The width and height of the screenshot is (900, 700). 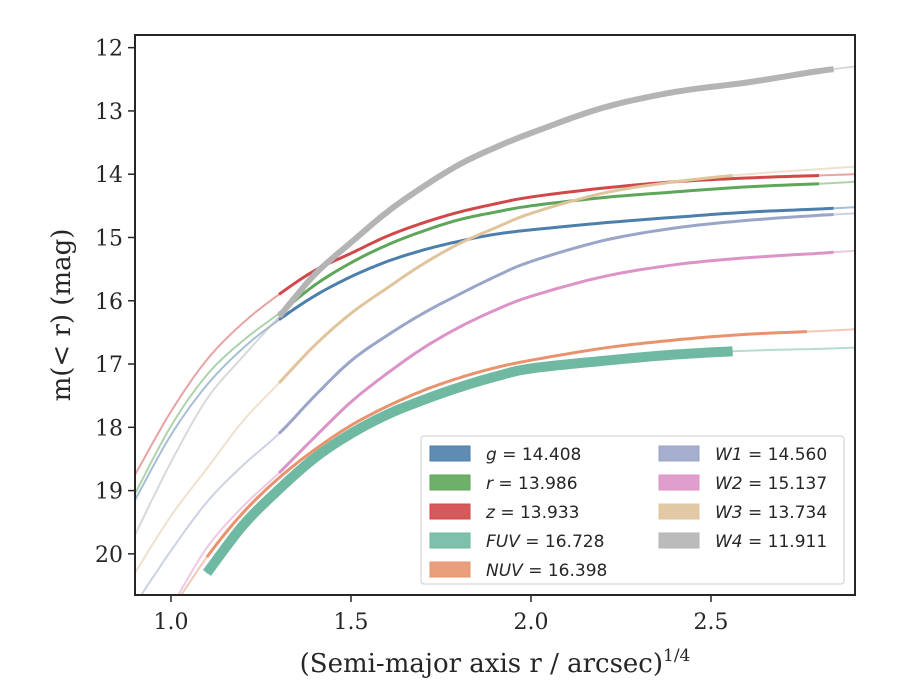 I want to click on x-tick-label: 2.5, so click(x=711, y=622).